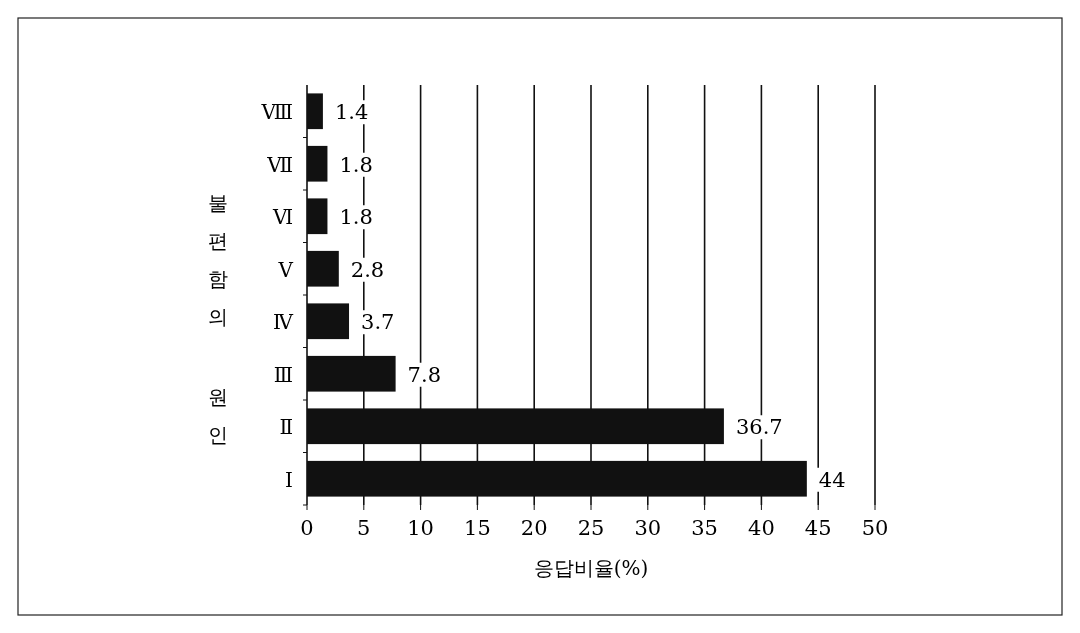  I want to click on x-tick-label: 0, so click(307, 528).